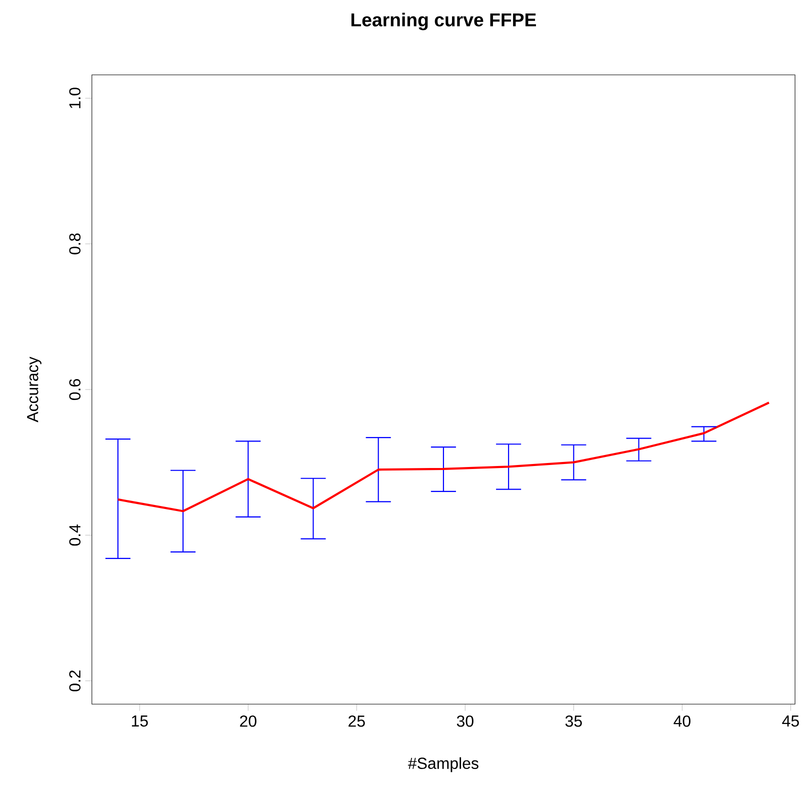  Describe the element at coordinates (75, 243) in the screenshot. I see `y-tick-label: 0.8` at that location.